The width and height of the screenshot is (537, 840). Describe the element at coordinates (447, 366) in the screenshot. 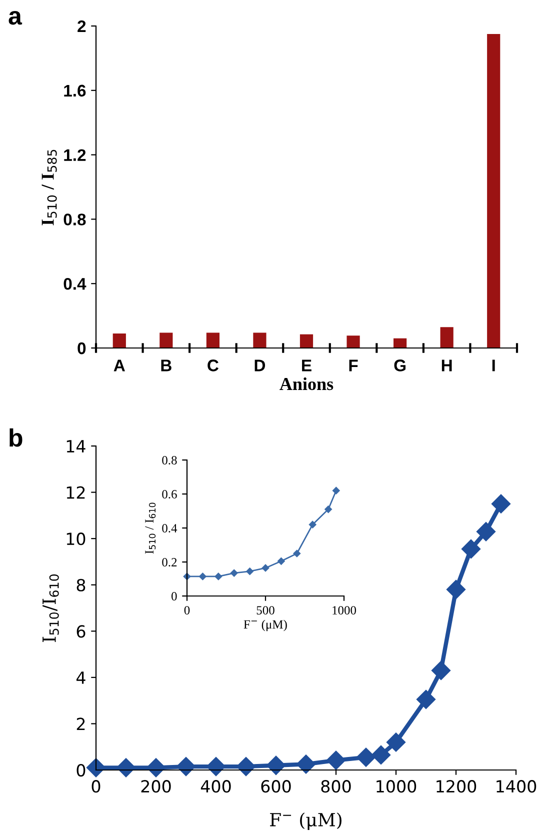

I see `x-tick-label: H` at that location.